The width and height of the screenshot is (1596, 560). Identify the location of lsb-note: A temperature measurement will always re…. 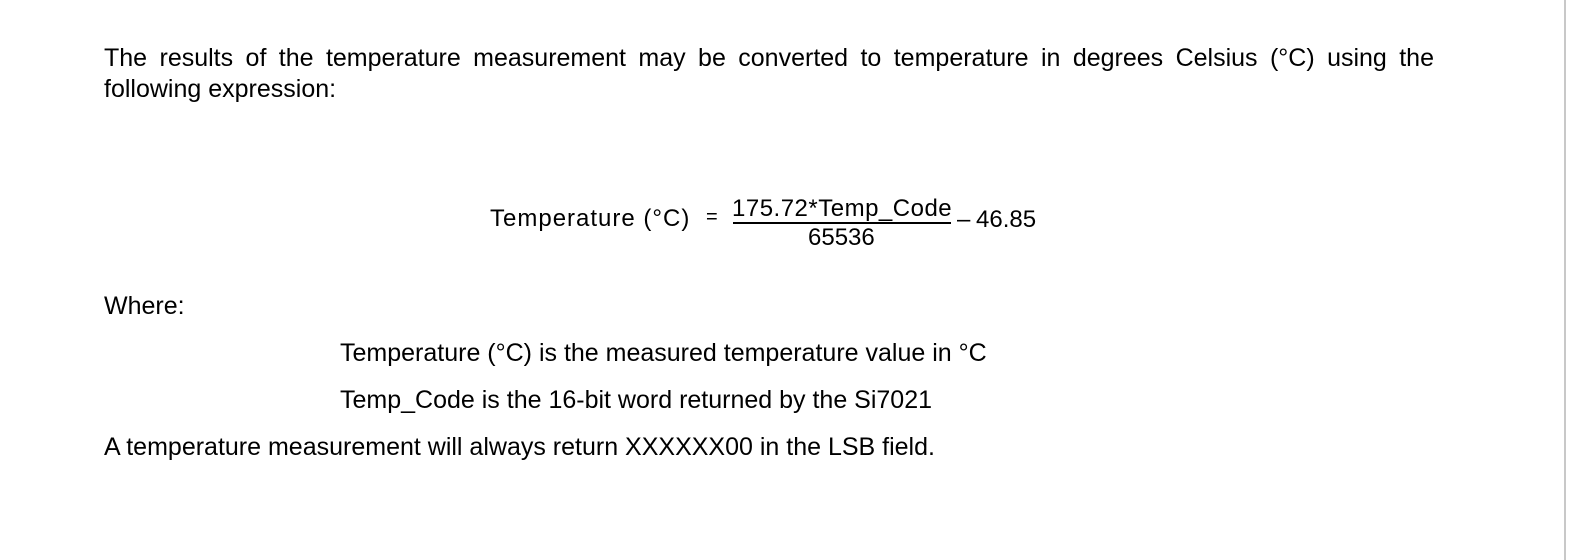
(519, 447).